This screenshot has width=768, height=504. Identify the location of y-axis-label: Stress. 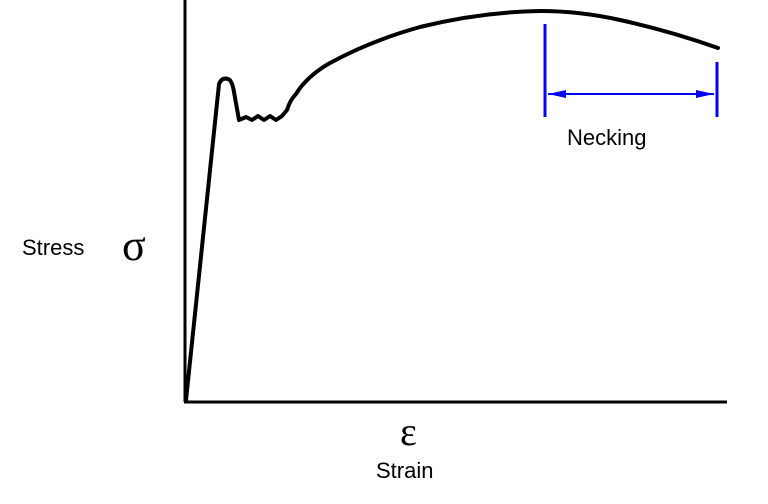
(53, 247).